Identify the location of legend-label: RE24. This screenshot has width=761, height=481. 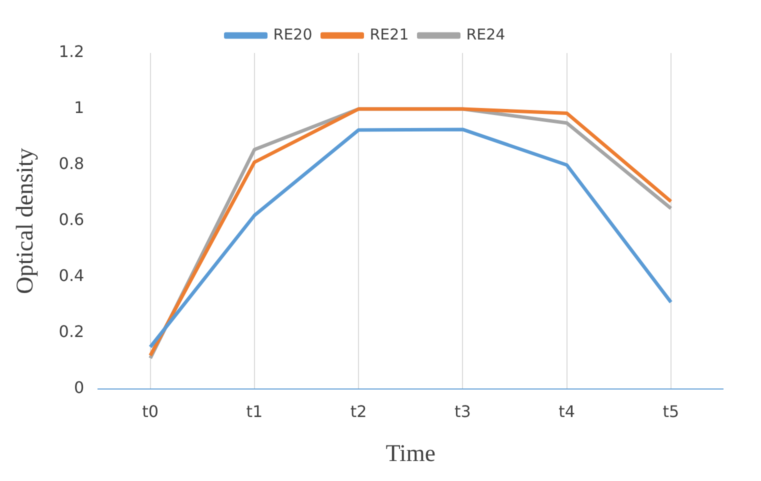
(486, 34).